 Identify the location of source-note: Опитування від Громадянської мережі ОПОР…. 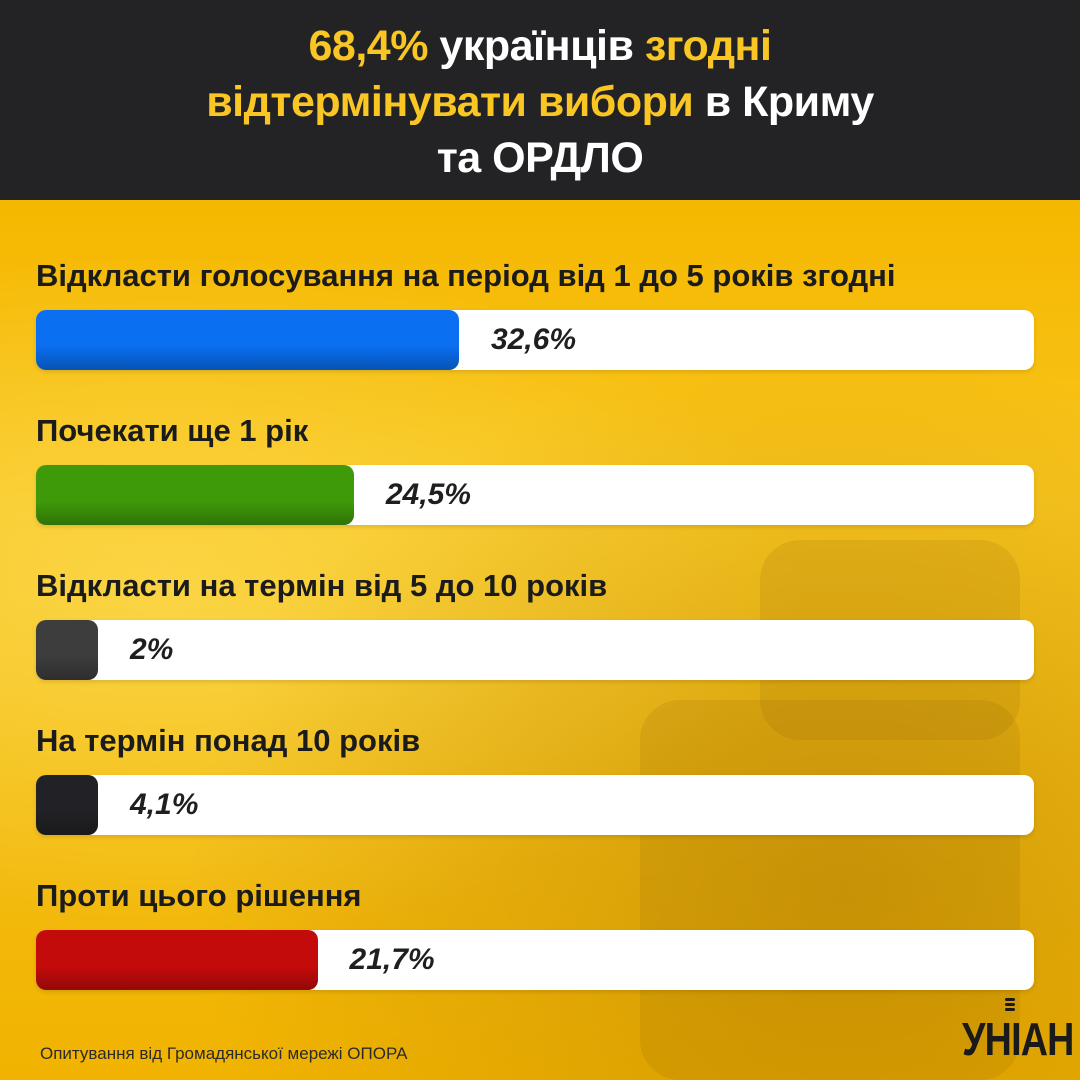
(224, 1053).